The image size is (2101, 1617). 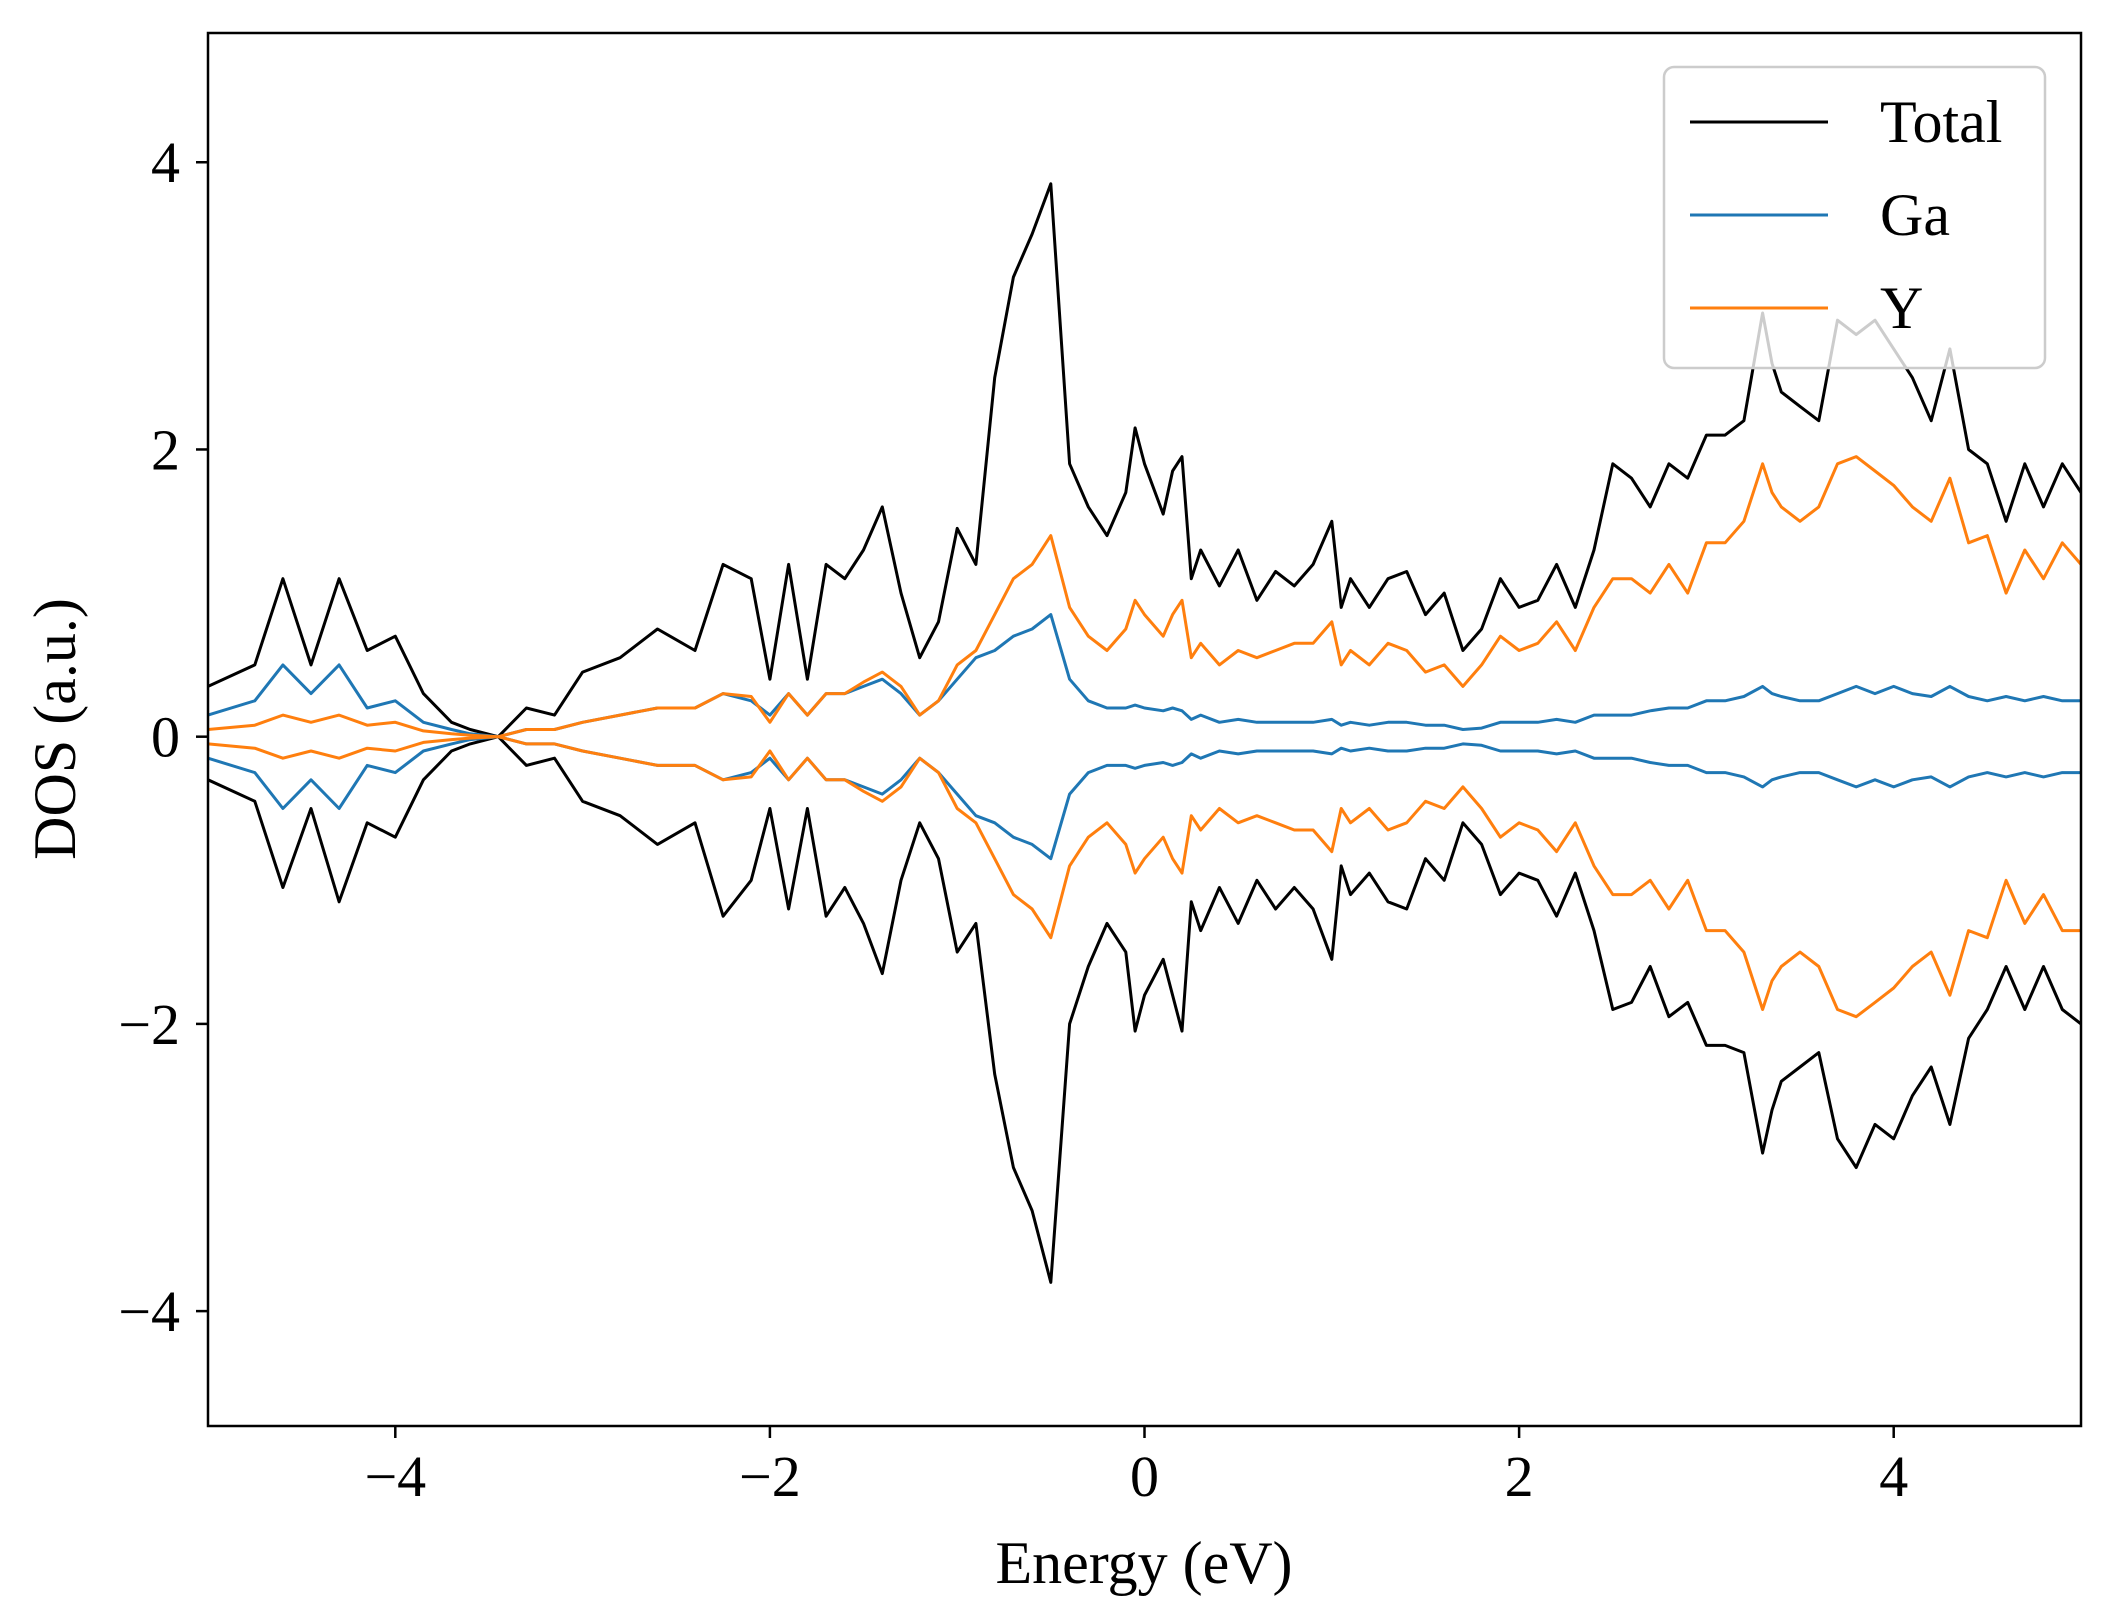 What do you see at coordinates (55, 729) in the screenshot?
I see `y-axis-label: DOS (a.u.)` at bounding box center [55, 729].